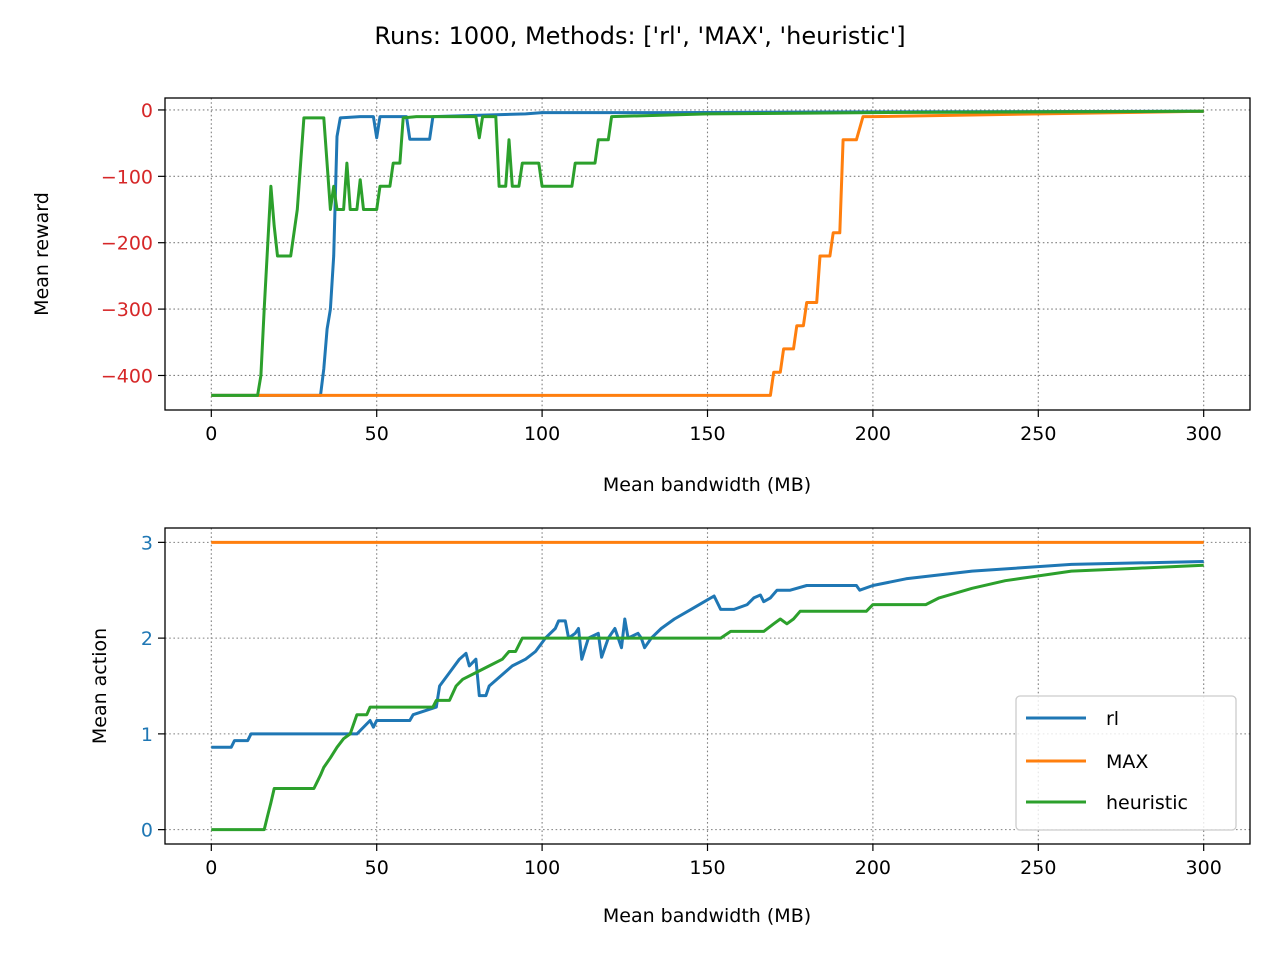 The height and width of the screenshot is (960, 1280). What do you see at coordinates (211, 868) in the screenshot?
I see `action-x-tick-label: 0` at bounding box center [211, 868].